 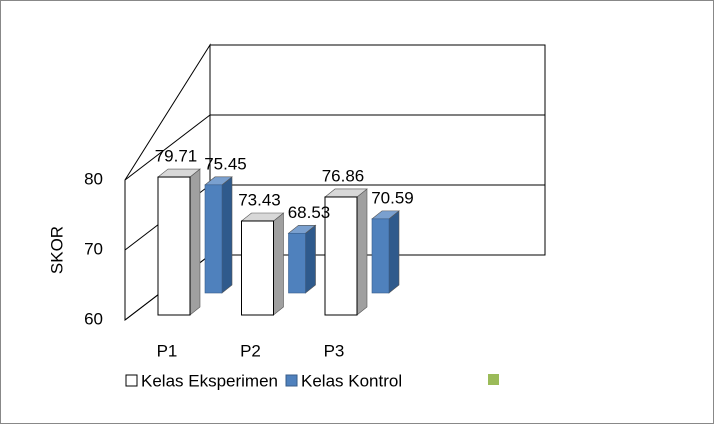 What do you see at coordinates (334, 350) in the screenshot?
I see `x-tick-label: P3` at bounding box center [334, 350].